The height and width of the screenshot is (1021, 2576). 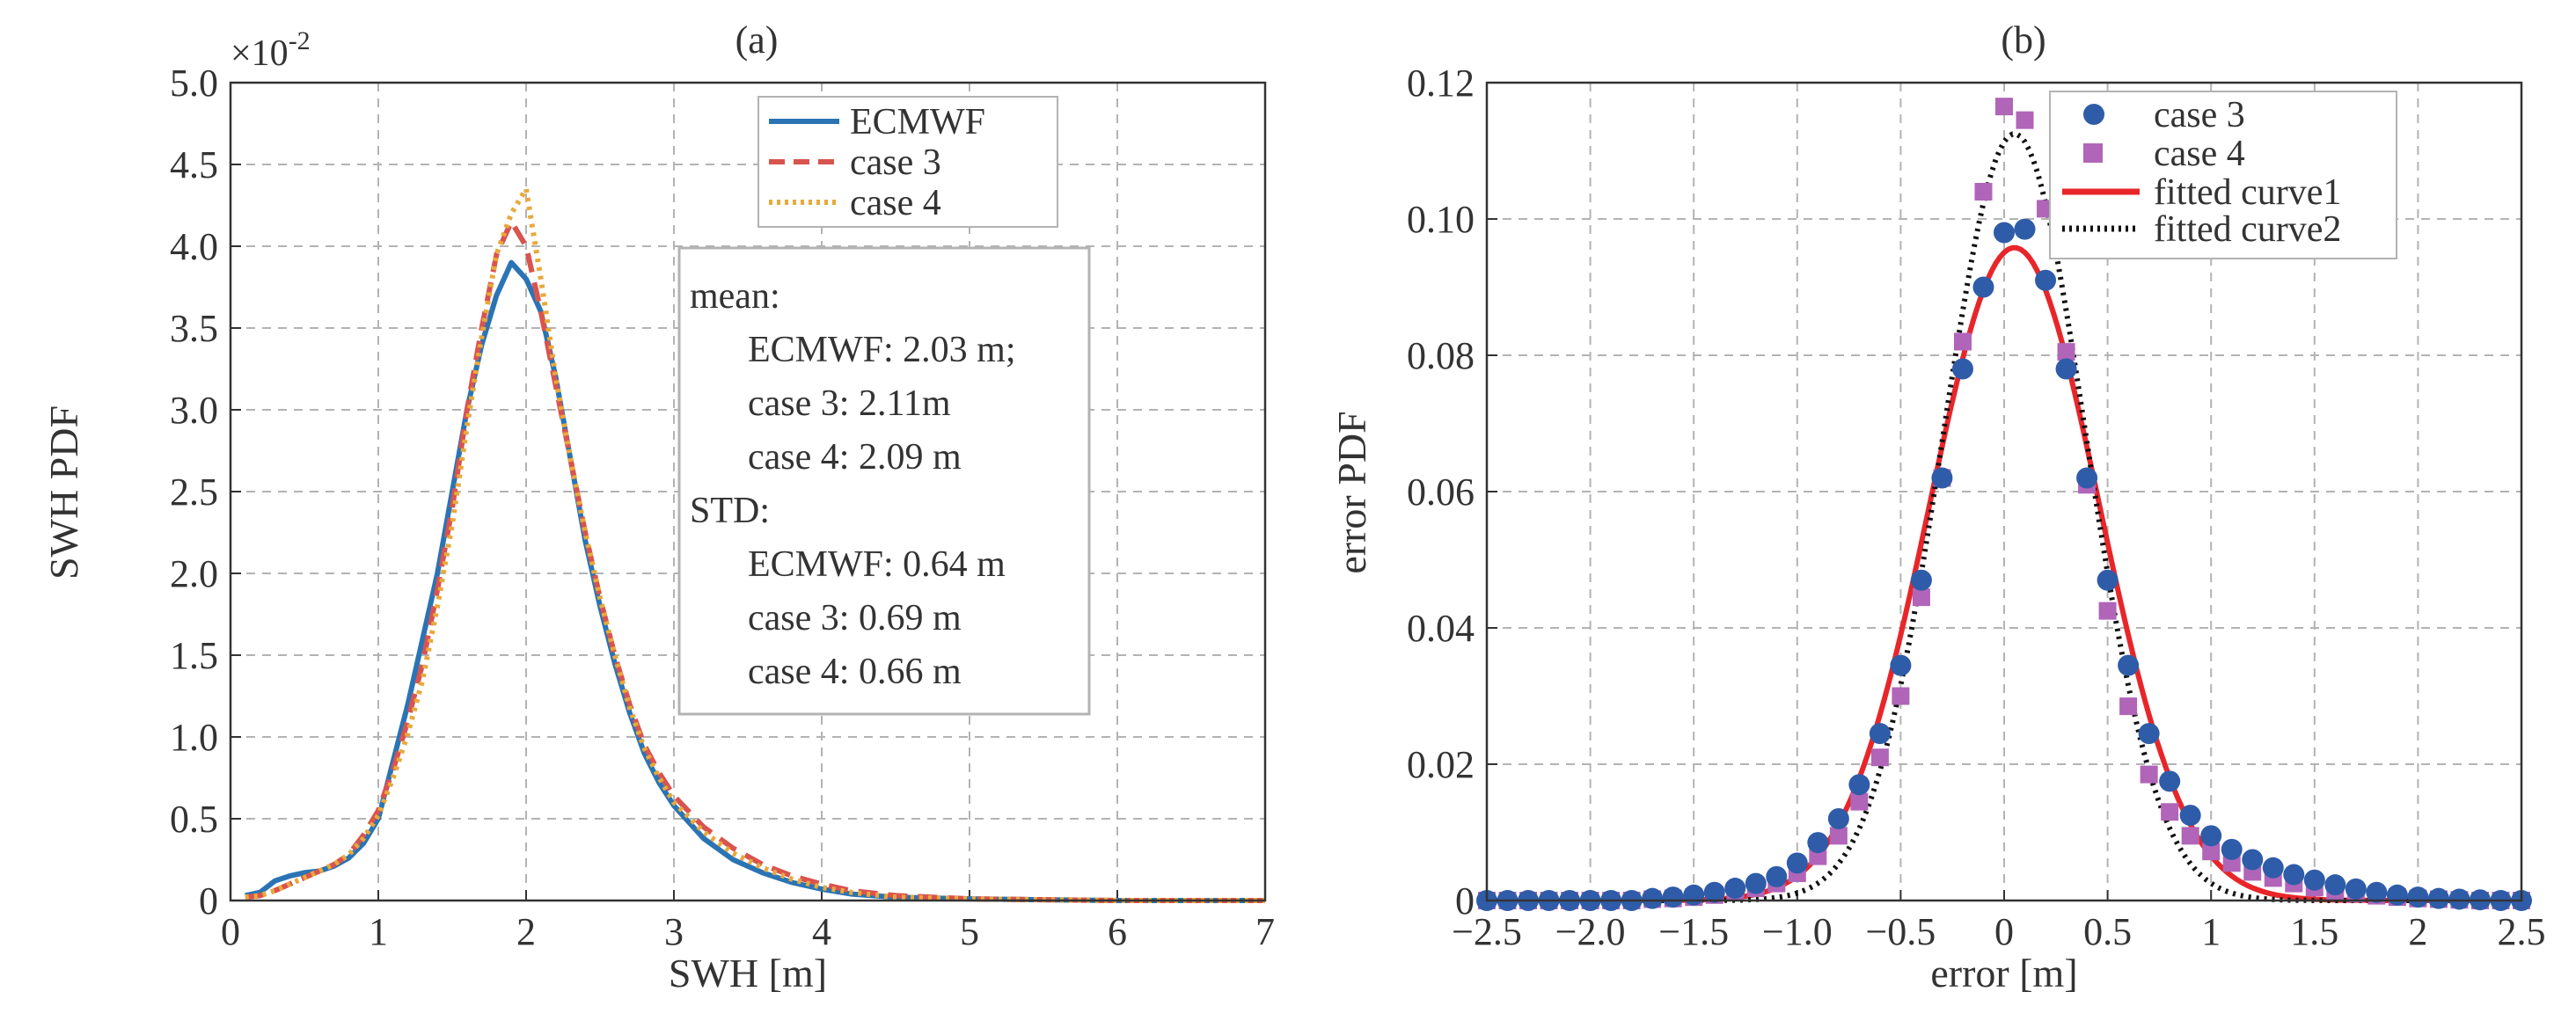 What do you see at coordinates (194, 410) in the screenshot?
I see `y-tick-label: 3.0` at bounding box center [194, 410].